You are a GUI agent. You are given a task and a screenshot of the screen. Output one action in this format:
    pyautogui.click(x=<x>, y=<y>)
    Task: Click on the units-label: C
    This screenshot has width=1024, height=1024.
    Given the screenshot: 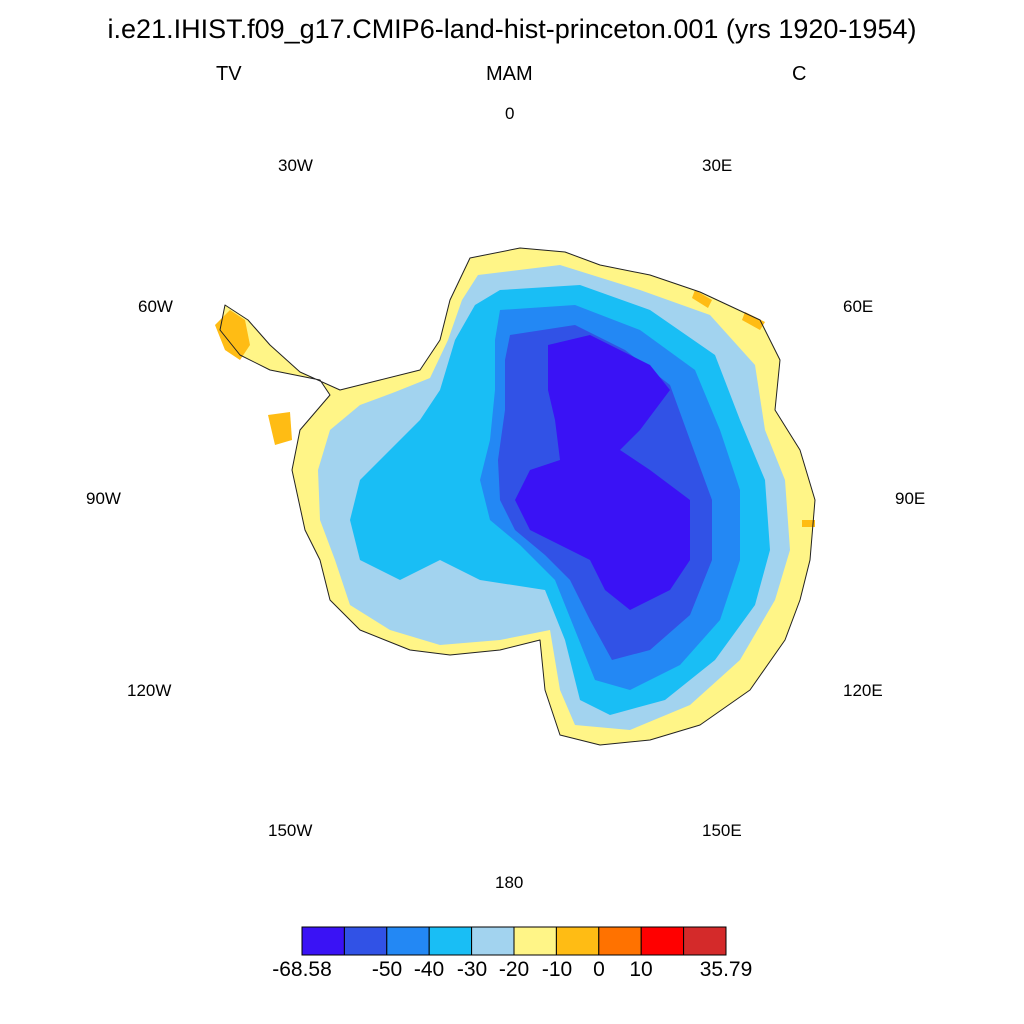 What is the action you would take?
    pyautogui.click(x=799, y=74)
    